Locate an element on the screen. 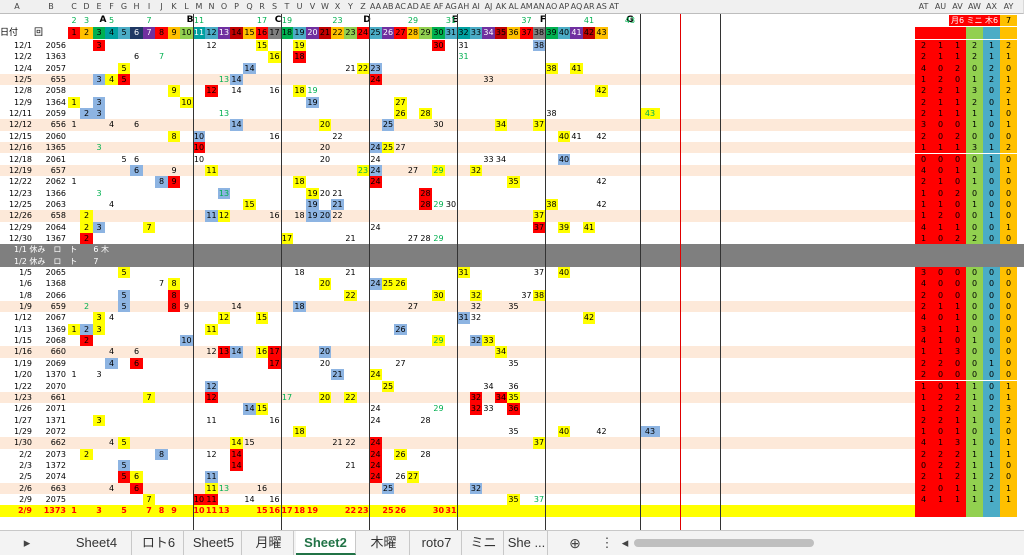 This screenshot has width=1024, height=555. number-cell: 22 is located at coordinates (350, 397).